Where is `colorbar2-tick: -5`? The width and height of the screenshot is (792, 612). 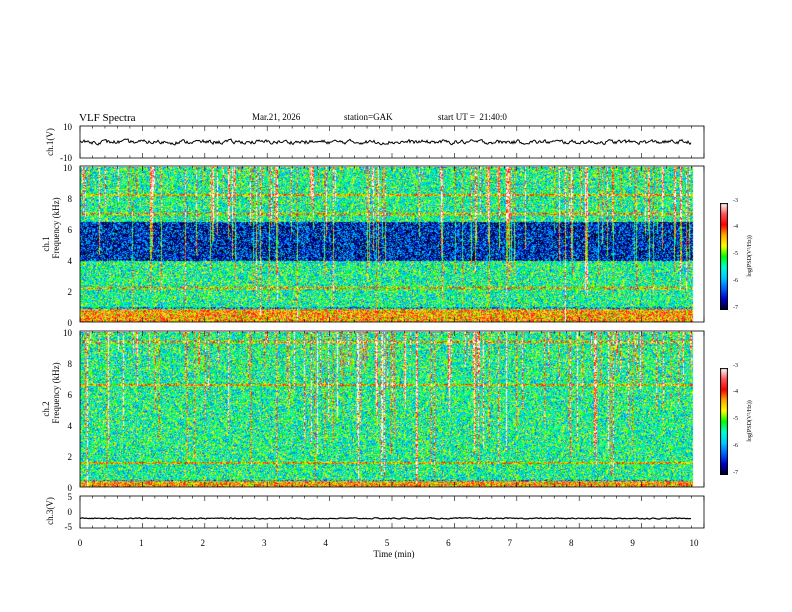 colorbar2-tick: -5 is located at coordinates (735, 419).